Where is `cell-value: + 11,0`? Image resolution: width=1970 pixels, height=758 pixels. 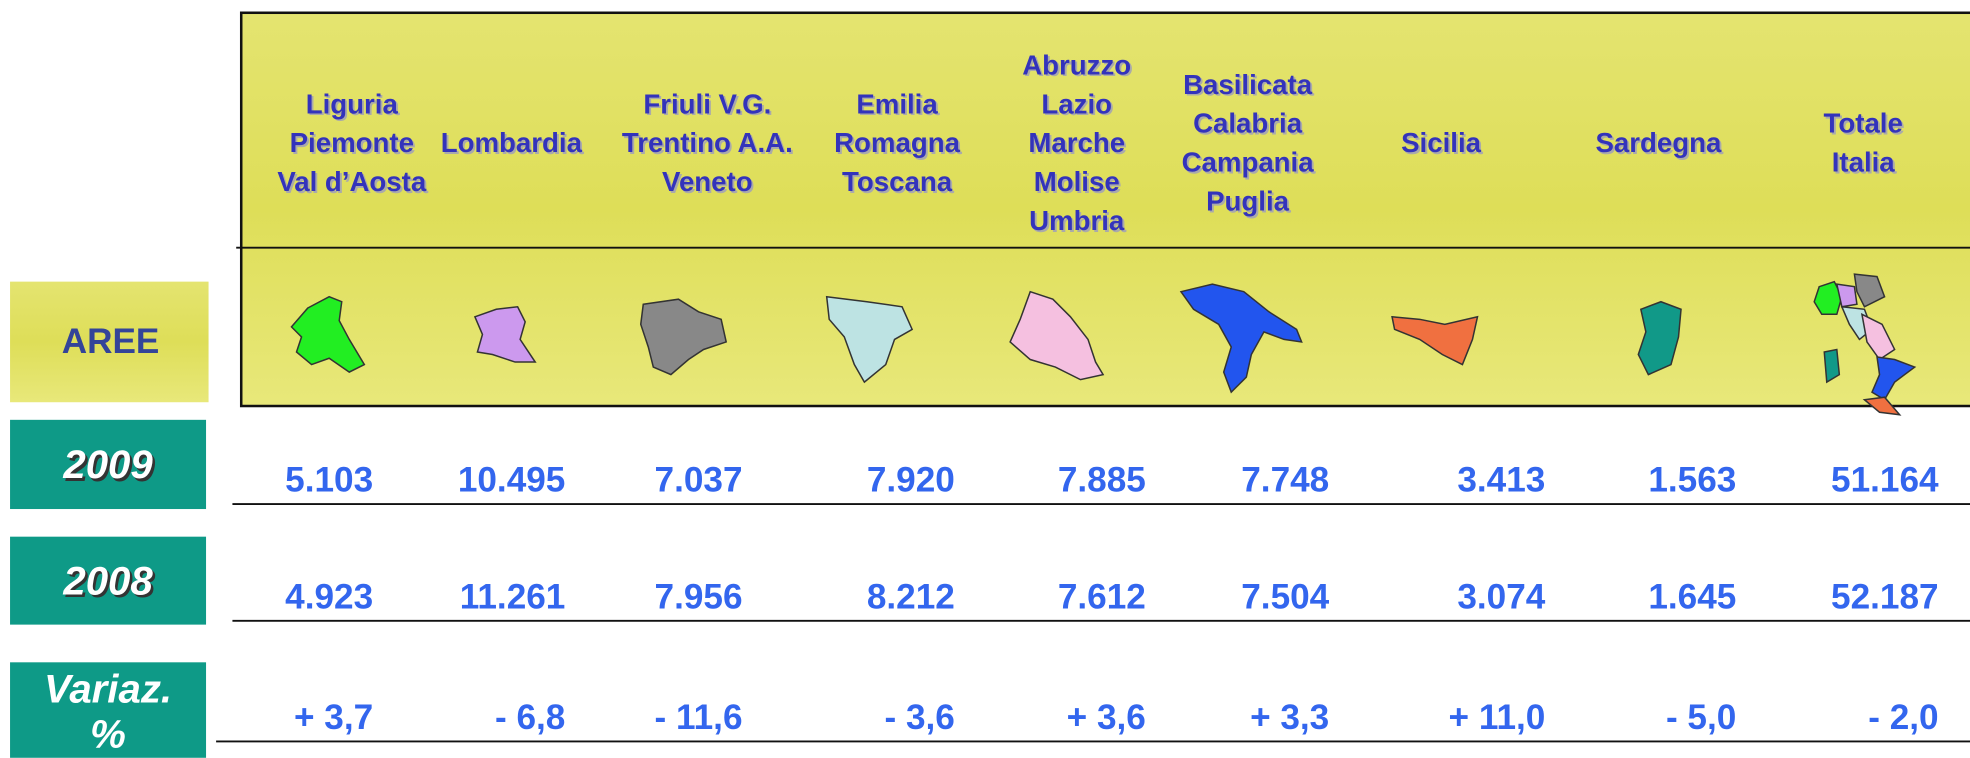
cell-value: + 11,0 is located at coordinates (1497, 717).